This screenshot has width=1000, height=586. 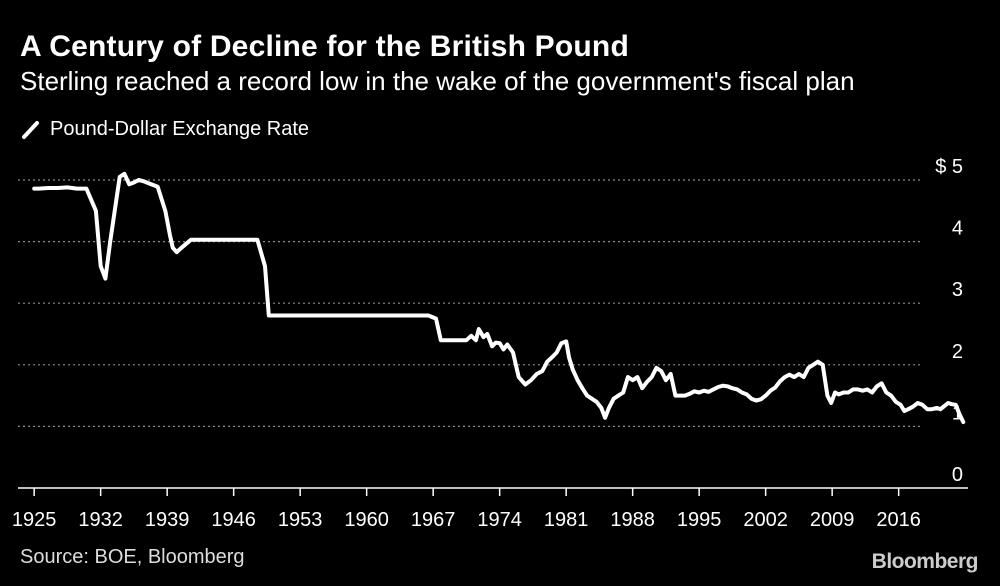 I want to click on x-tick-label-1946: 1946, so click(x=233, y=520).